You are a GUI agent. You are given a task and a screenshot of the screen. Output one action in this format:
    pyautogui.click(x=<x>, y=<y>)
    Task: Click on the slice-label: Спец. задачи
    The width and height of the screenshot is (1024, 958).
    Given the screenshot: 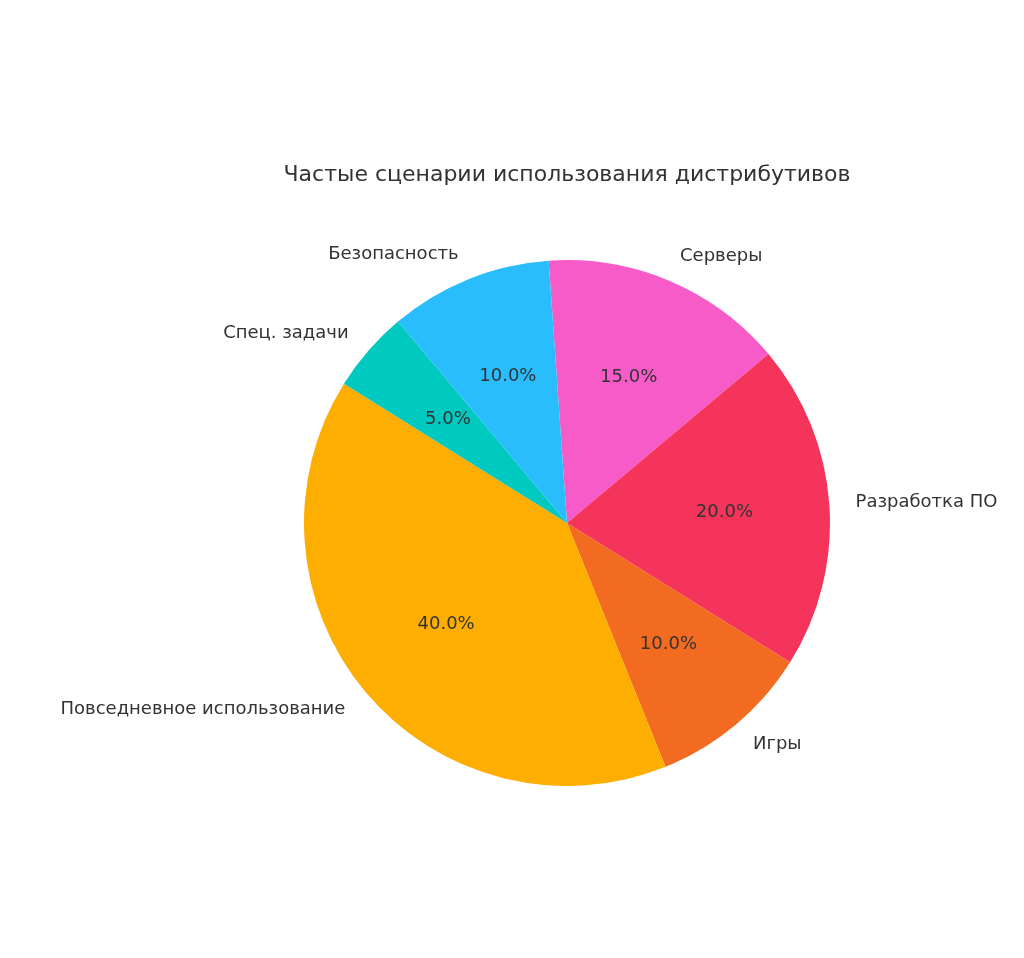 What is the action you would take?
    pyautogui.click(x=286, y=331)
    